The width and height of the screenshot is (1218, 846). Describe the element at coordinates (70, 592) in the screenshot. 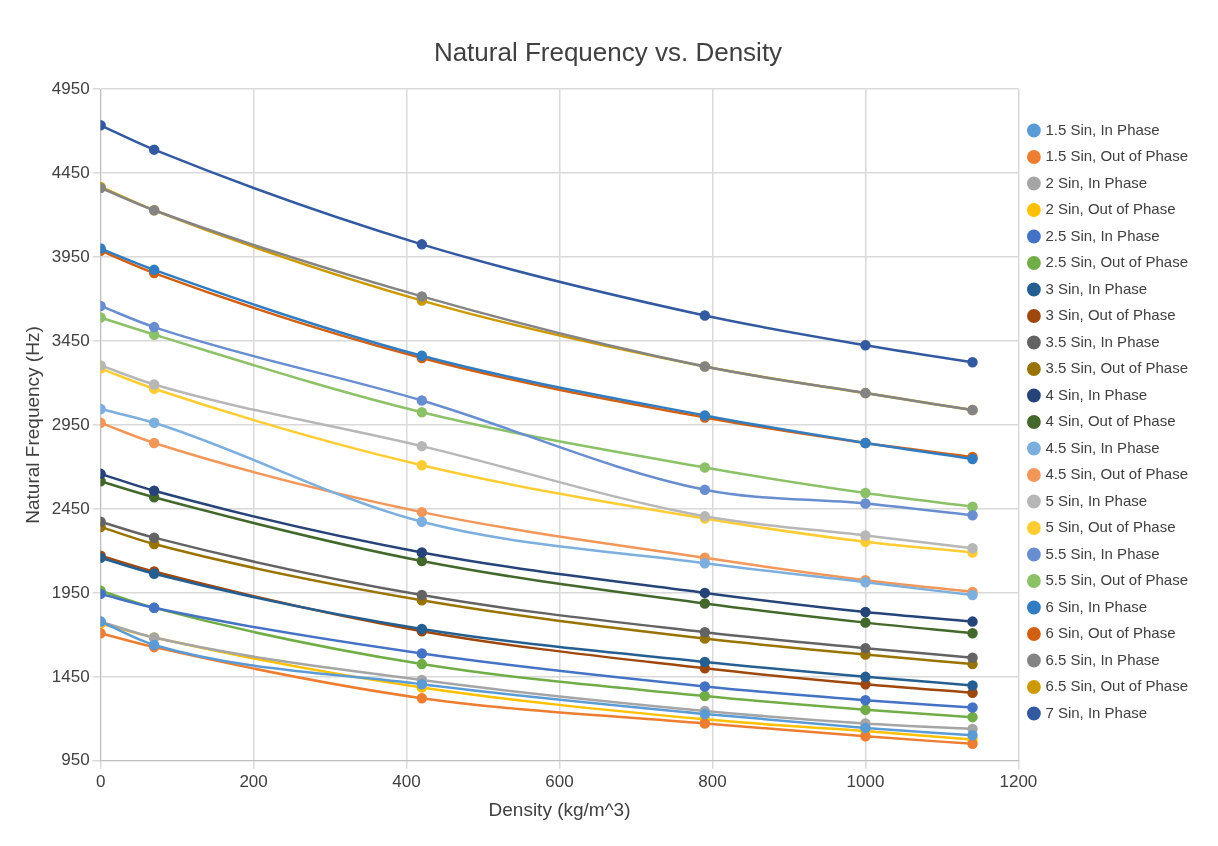

I see `y-tick-label: 1950` at that location.